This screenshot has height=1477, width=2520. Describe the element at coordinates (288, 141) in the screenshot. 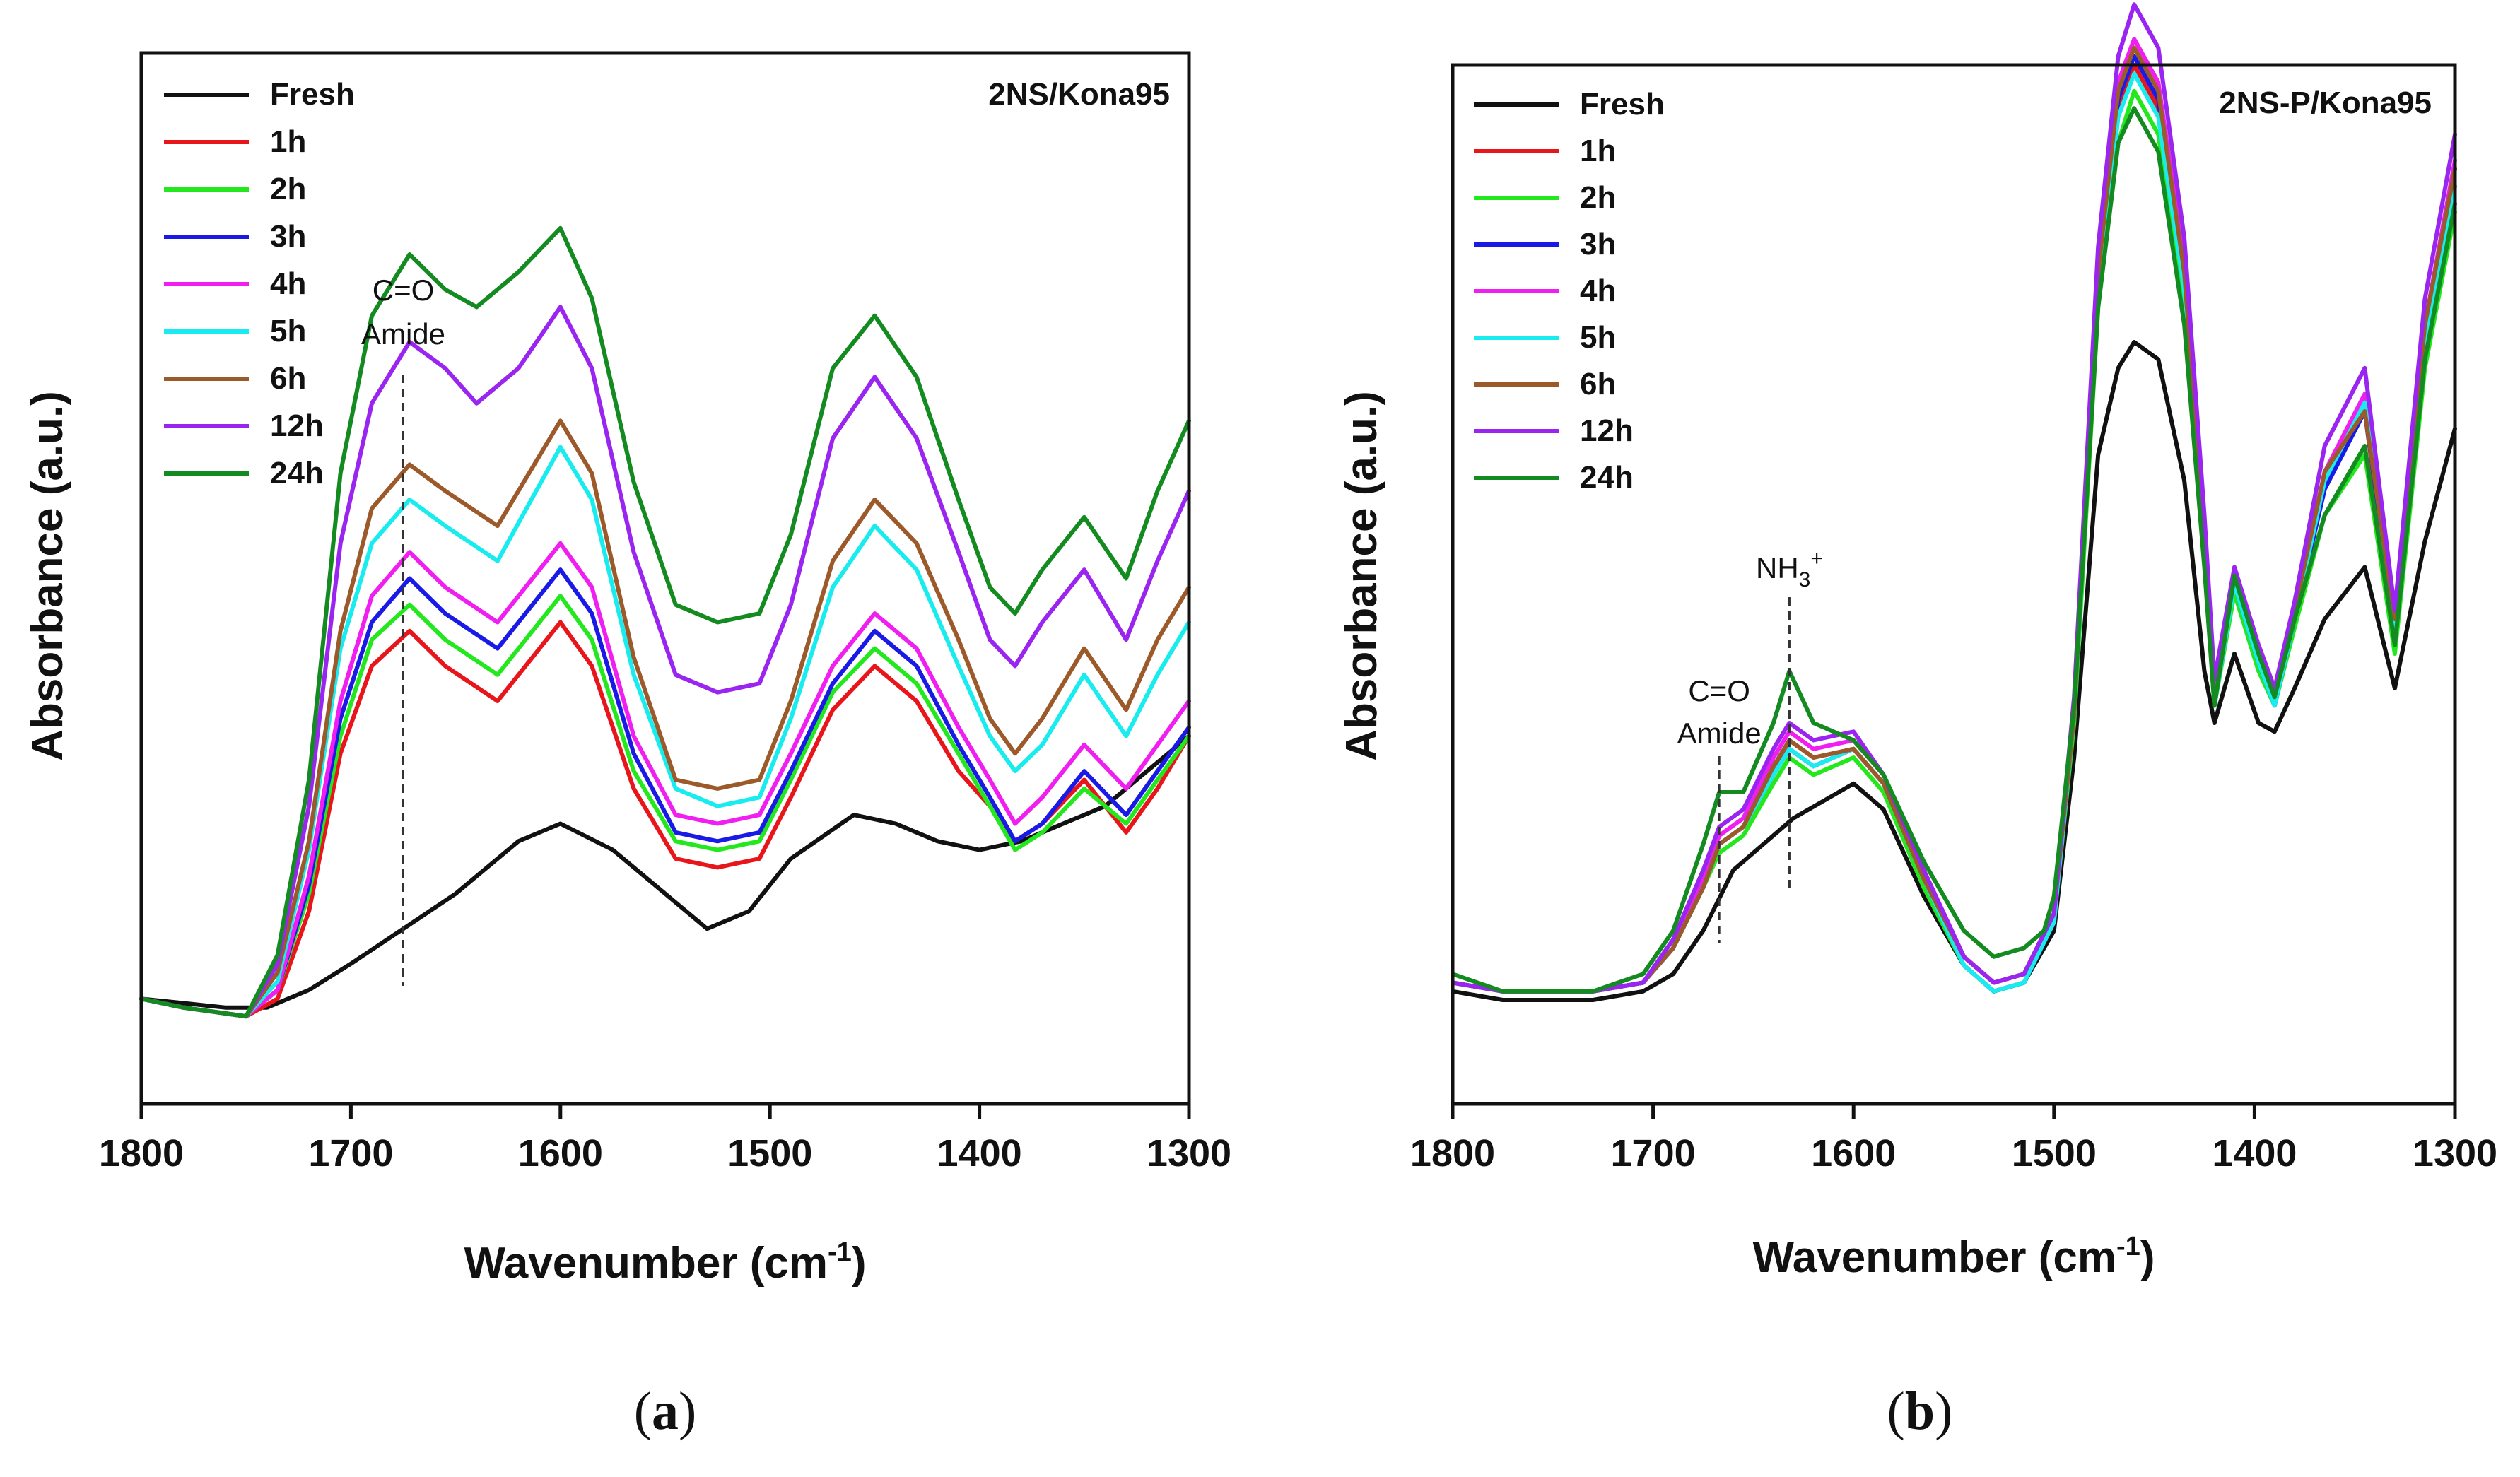

I see `legend-label-a-1h: 1h` at that location.